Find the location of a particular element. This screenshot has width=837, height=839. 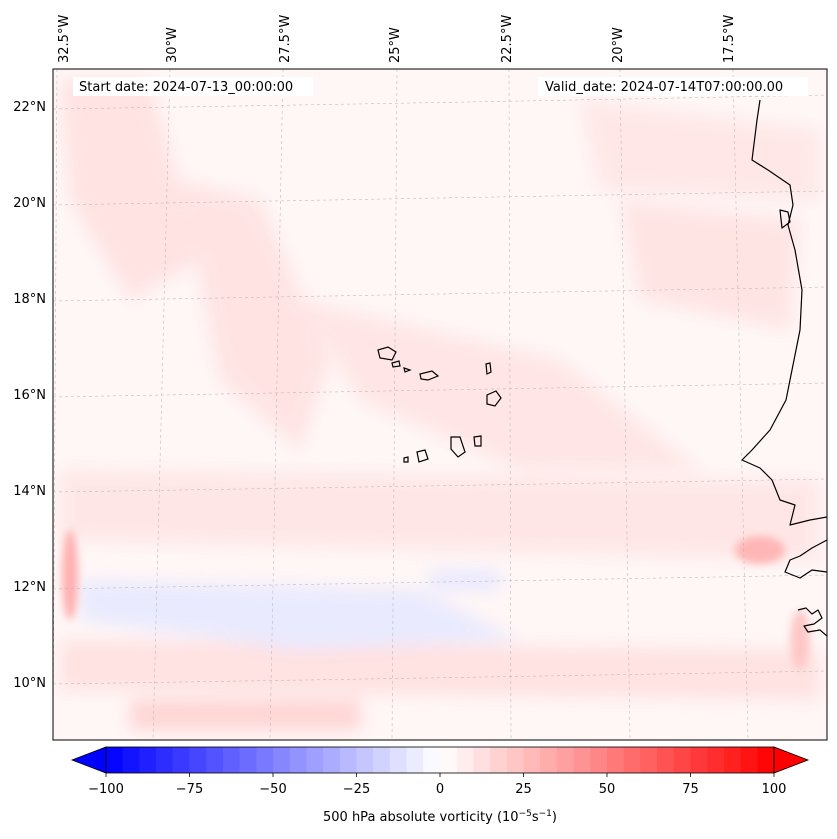

parallel-10n is located at coordinates (440, 677).